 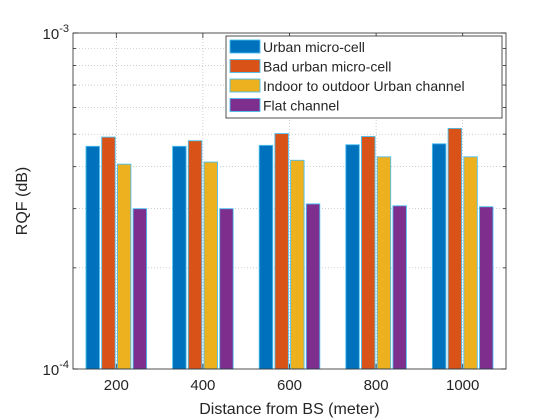 What do you see at coordinates (327, 67) in the screenshot?
I see `legend-entry: Bad urban micro-cell` at bounding box center [327, 67].